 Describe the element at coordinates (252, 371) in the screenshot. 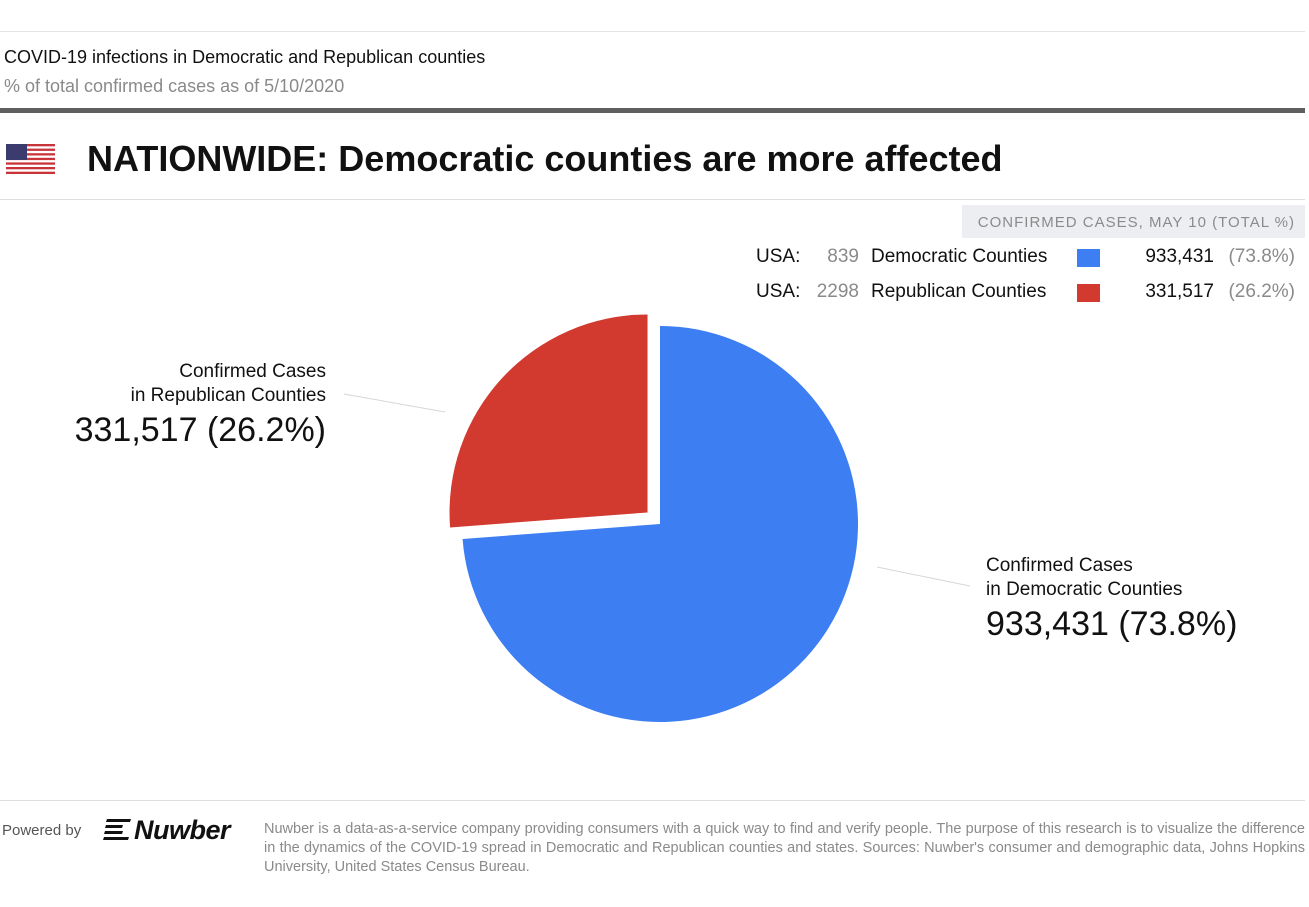

I see `callout-republican-line1: Confirmed Cases` at that location.